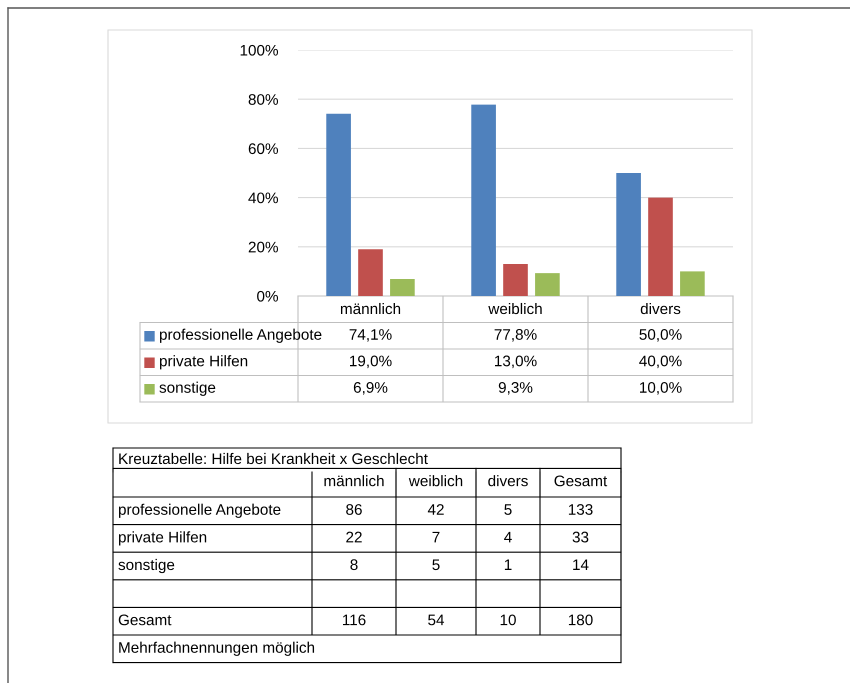  Describe the element at coordinates (204, 362) in the screenshot. I see `legend-label: private Hilfen` at that location.